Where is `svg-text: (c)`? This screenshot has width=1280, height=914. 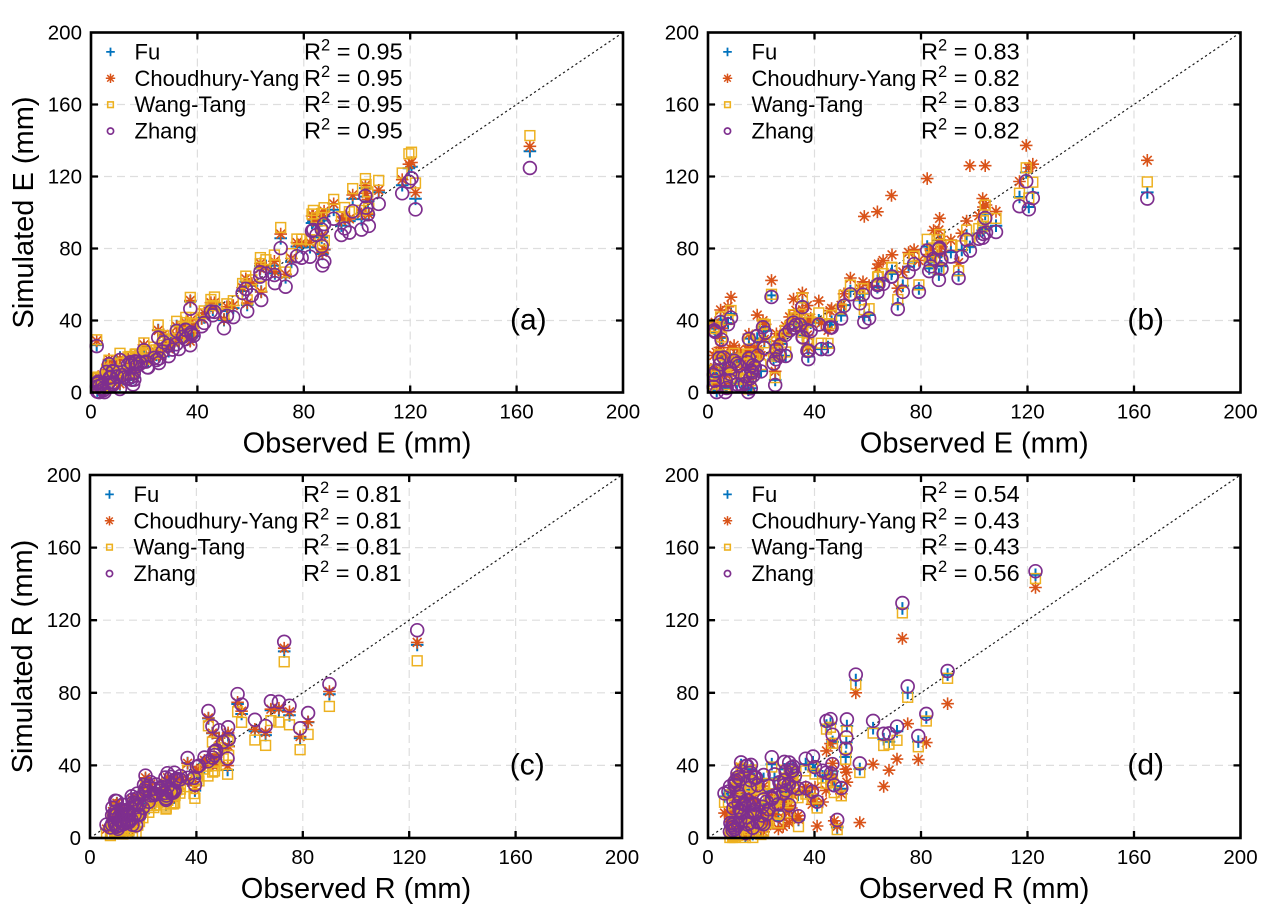
svg-text: (c) is located at coordinates (527, 765).